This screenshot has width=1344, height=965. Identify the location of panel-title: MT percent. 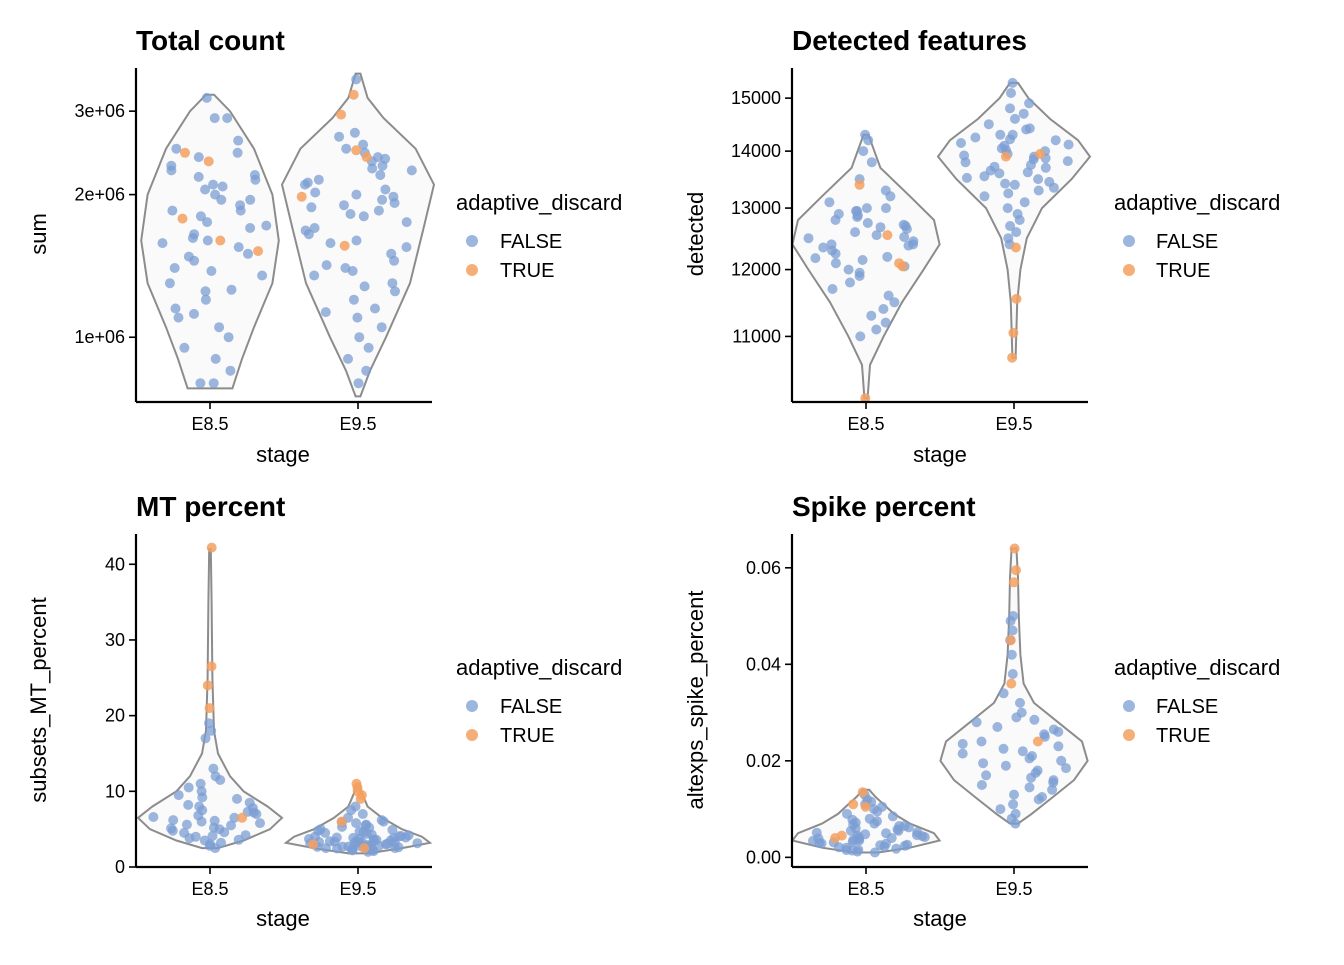
(210, 506).